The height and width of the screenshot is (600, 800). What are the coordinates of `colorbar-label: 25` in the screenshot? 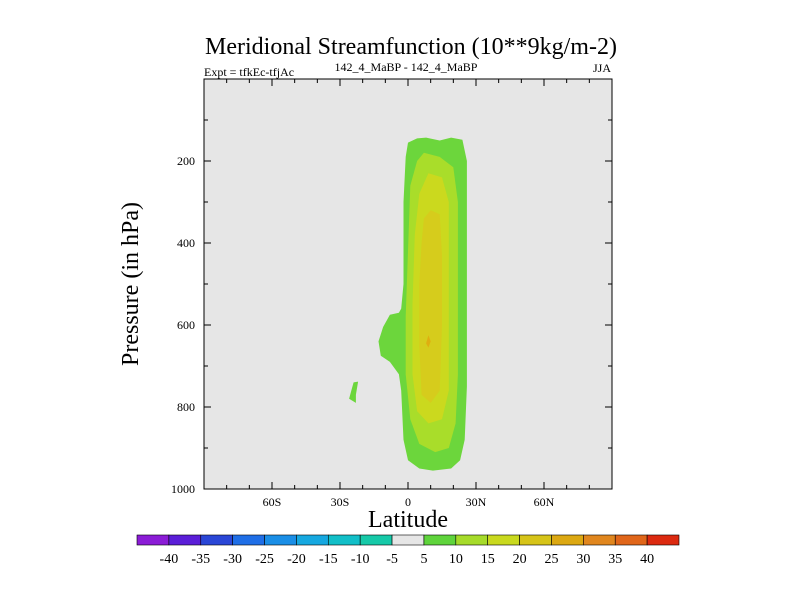 It's located at (551, 559).